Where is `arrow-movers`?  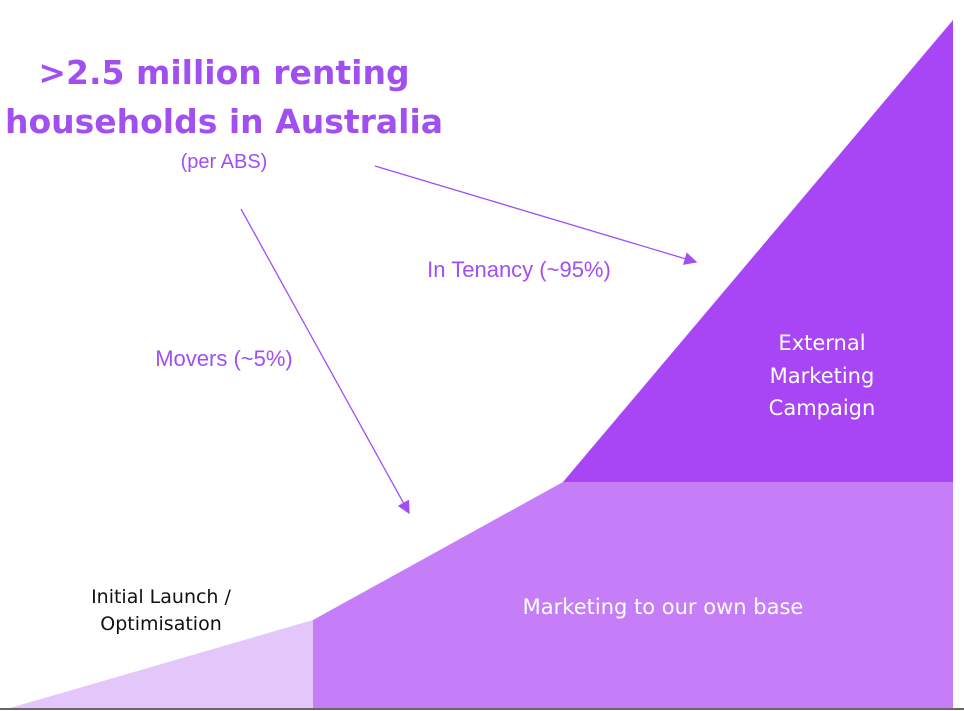
arrow-movers is located at coordinates (325, 361).